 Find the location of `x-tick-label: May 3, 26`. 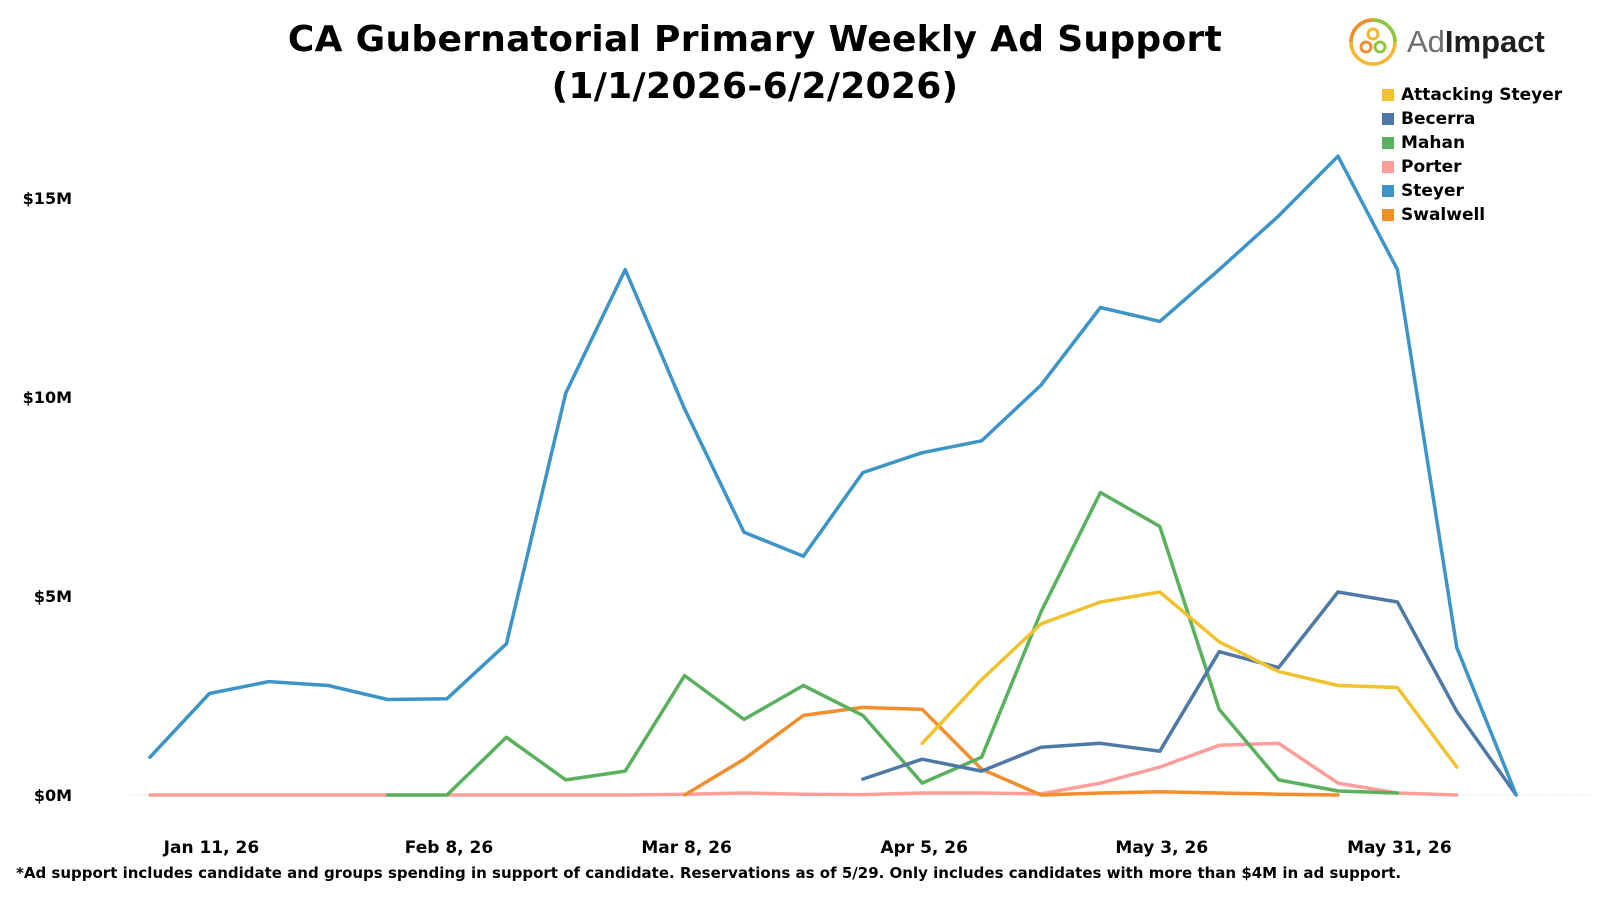

x-tick-label: May 3, 26 is located at coordinates (1161, 848).